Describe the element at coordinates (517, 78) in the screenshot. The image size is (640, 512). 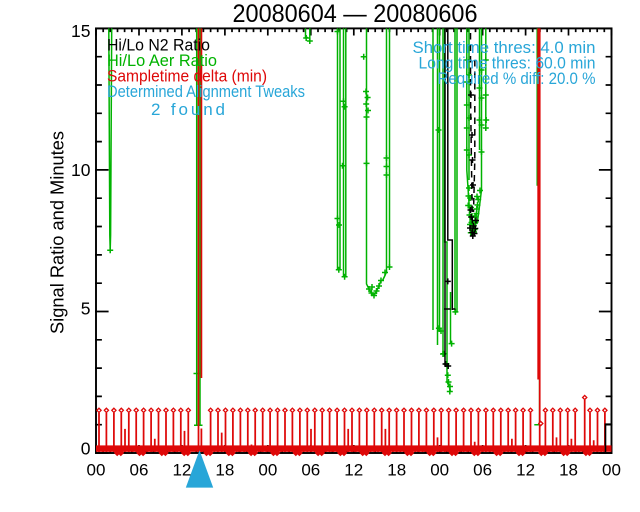
I see `svg-text: Required % diff: 20.0 %` at that location.